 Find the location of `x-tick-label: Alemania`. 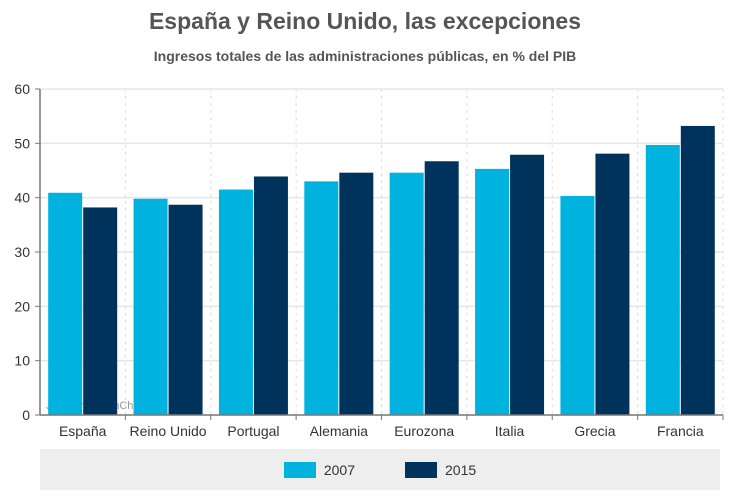

x-tick-label: Alemania is located at coordinates (339, 431).